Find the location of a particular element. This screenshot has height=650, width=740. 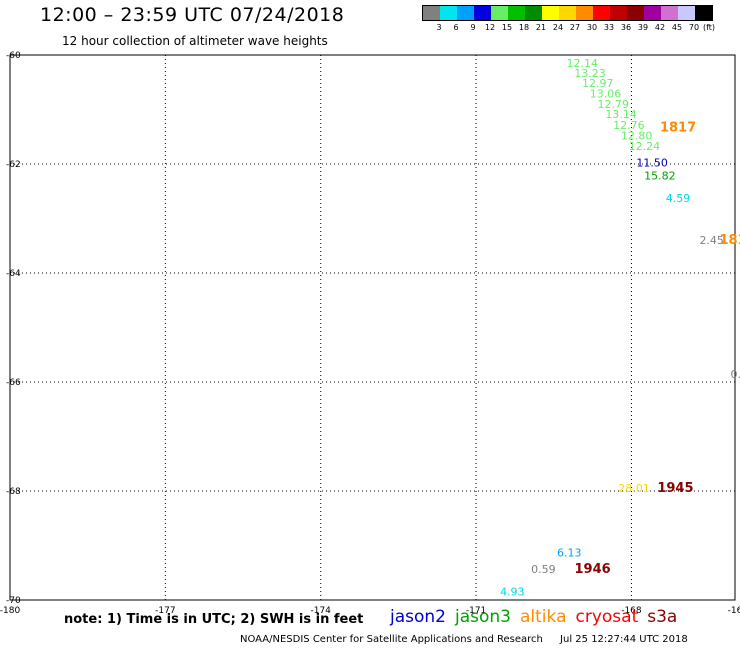

legend-swatches is located at coordinates (567, 13).